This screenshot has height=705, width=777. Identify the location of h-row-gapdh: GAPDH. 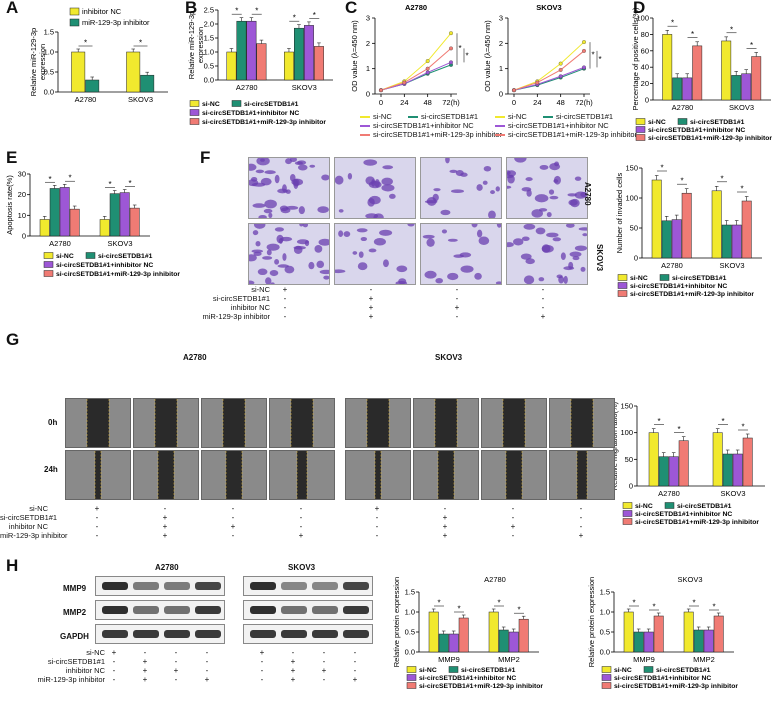
(74, 636).